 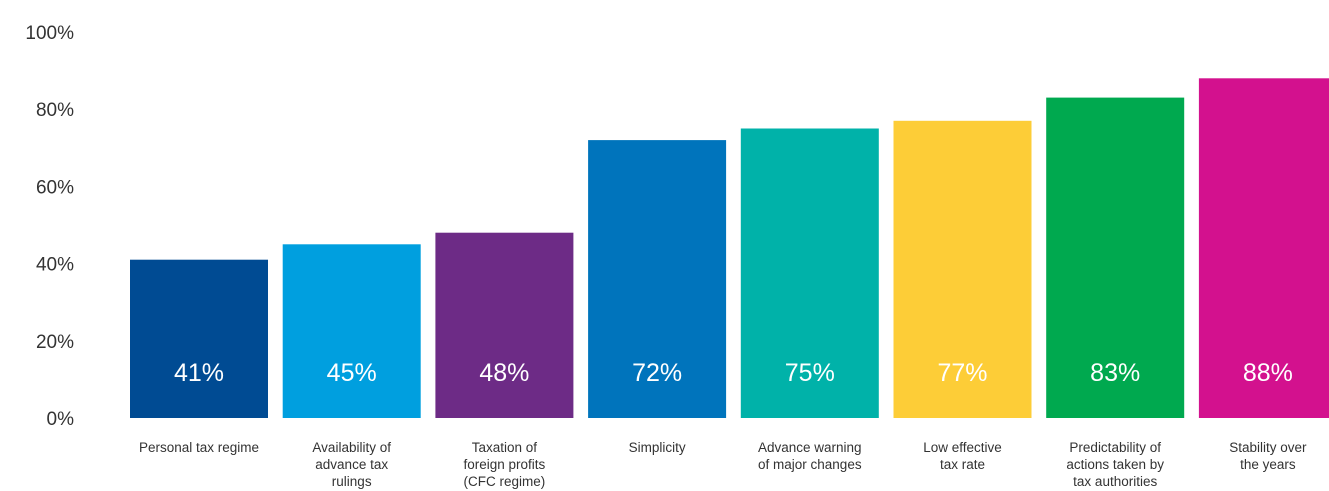 What do you see at coordinates (55, 342) in the screenshot?
I see `y-tick-label: 20%` at bounding box center [55, 342].